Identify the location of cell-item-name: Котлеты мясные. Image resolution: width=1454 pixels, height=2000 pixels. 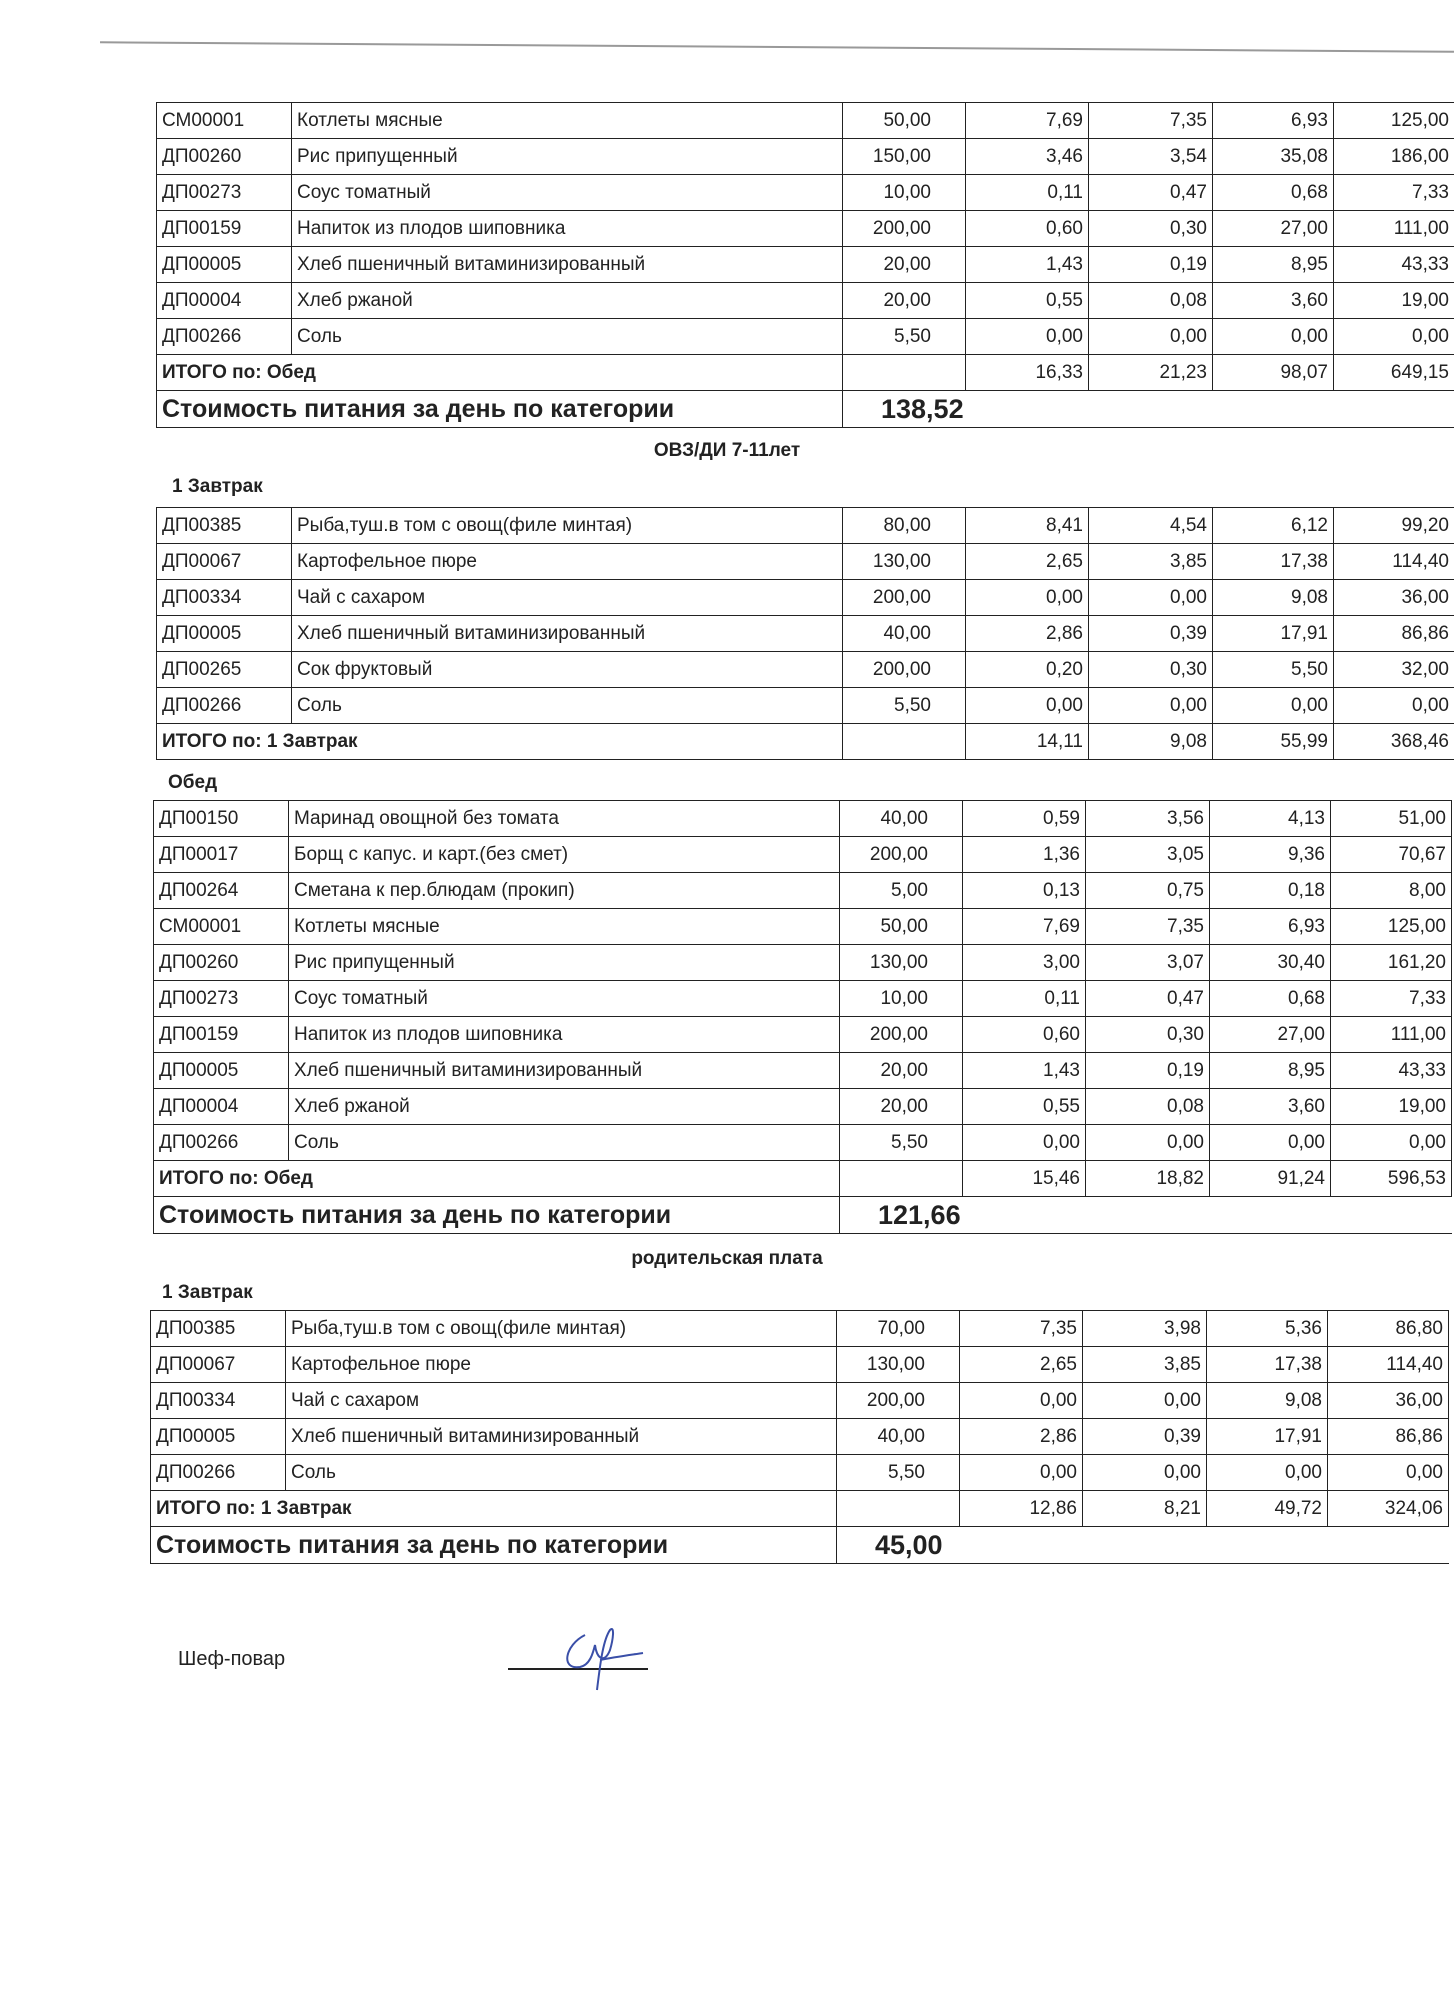
(567, 120).